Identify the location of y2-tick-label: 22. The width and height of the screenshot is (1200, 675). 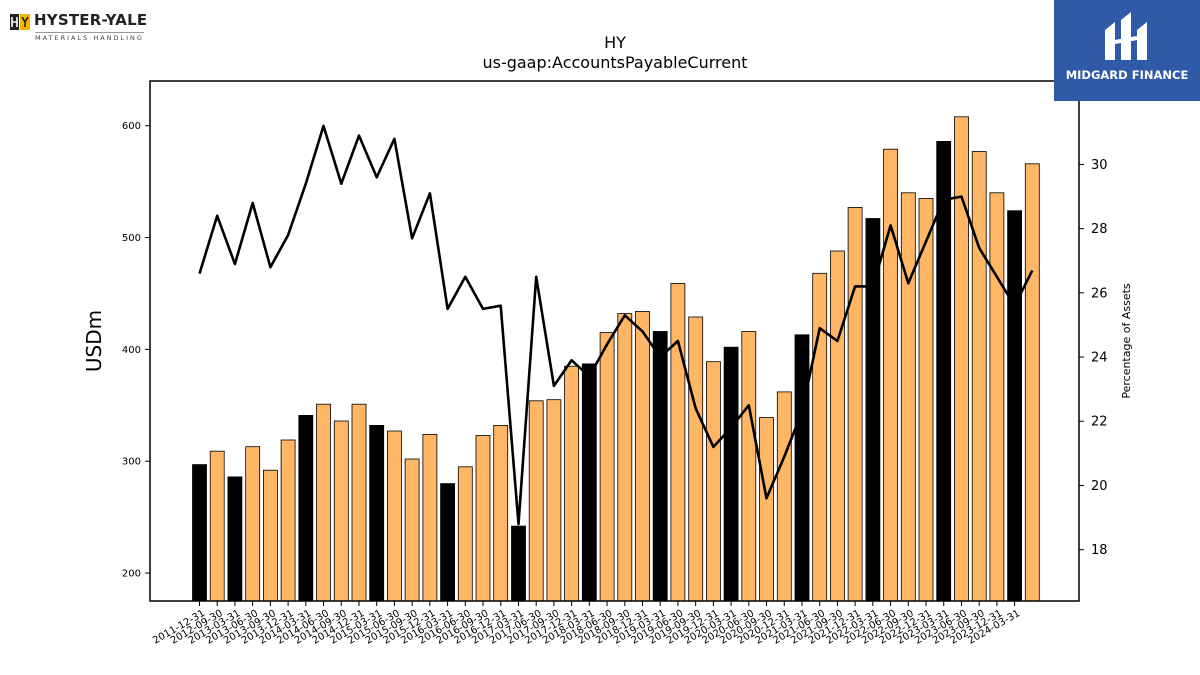
(1099, 422).